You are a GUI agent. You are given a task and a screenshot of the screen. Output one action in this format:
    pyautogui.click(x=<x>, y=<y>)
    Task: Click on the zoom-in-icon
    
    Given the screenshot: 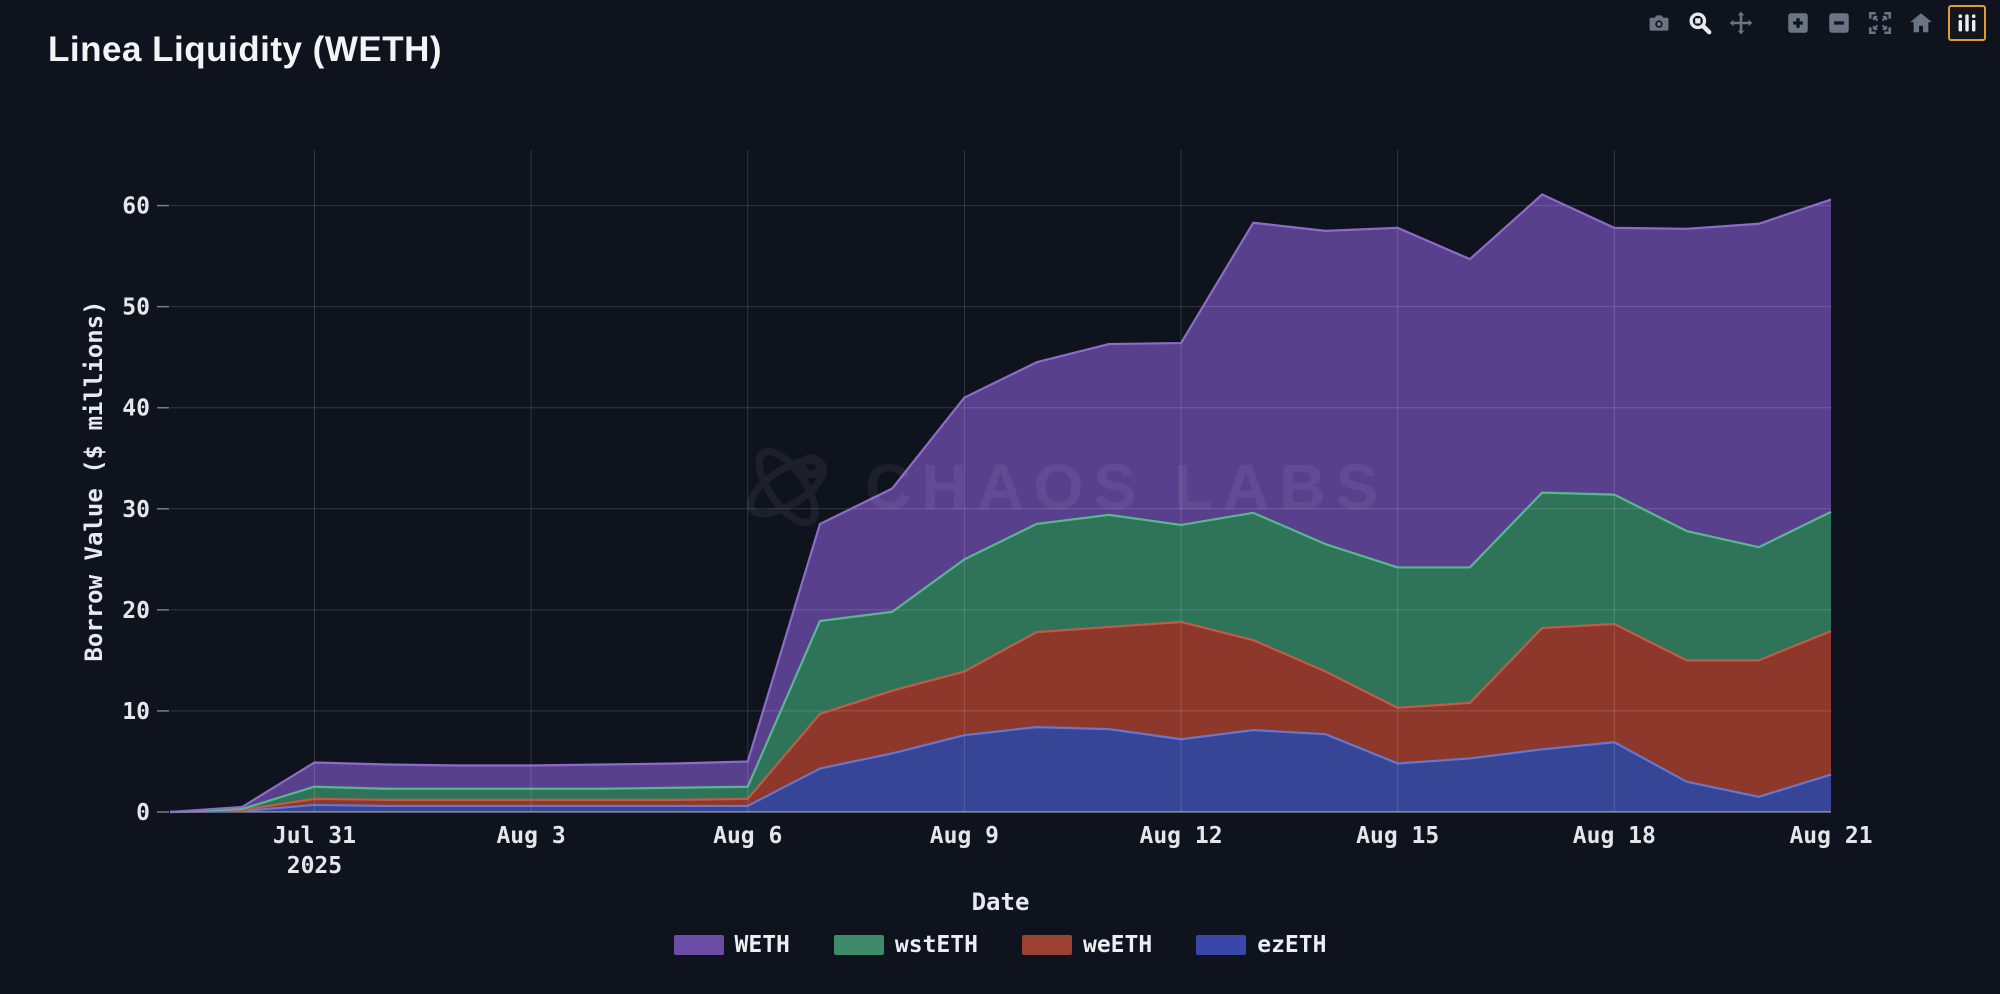 What is the action you would take?
    pyautogui.click(x=1798, y=23)
    